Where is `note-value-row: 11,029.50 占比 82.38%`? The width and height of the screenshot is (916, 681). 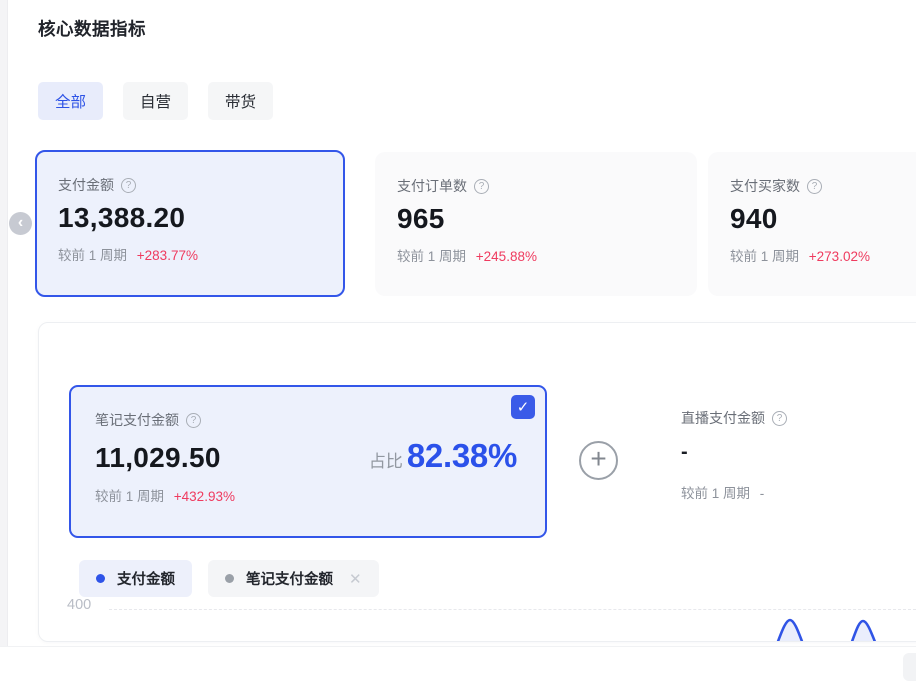
note-value-row: 11,029.50 占比 82.38% is located at coordinates (308, 456).